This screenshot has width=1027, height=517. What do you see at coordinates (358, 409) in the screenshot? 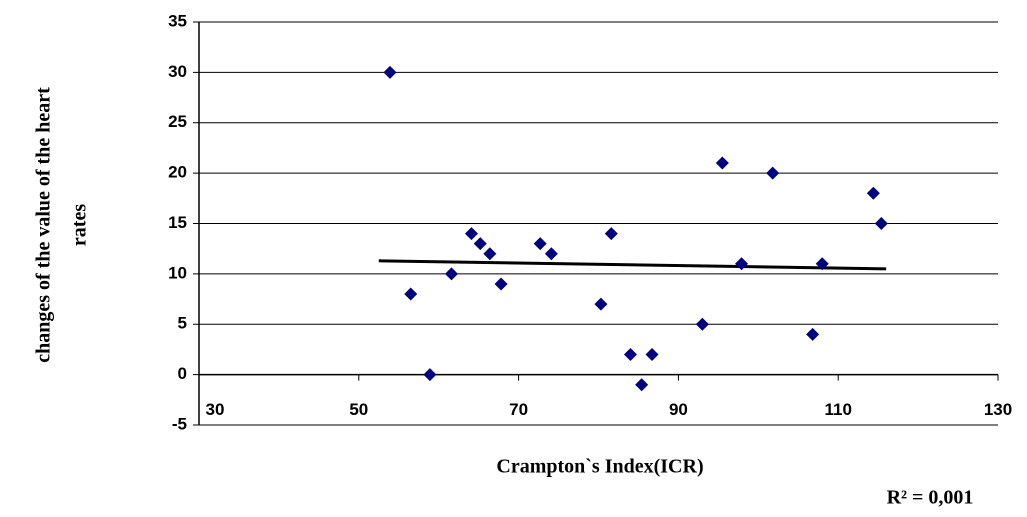
I see `x-tick-label: 50` at bounding box center [358, 409].